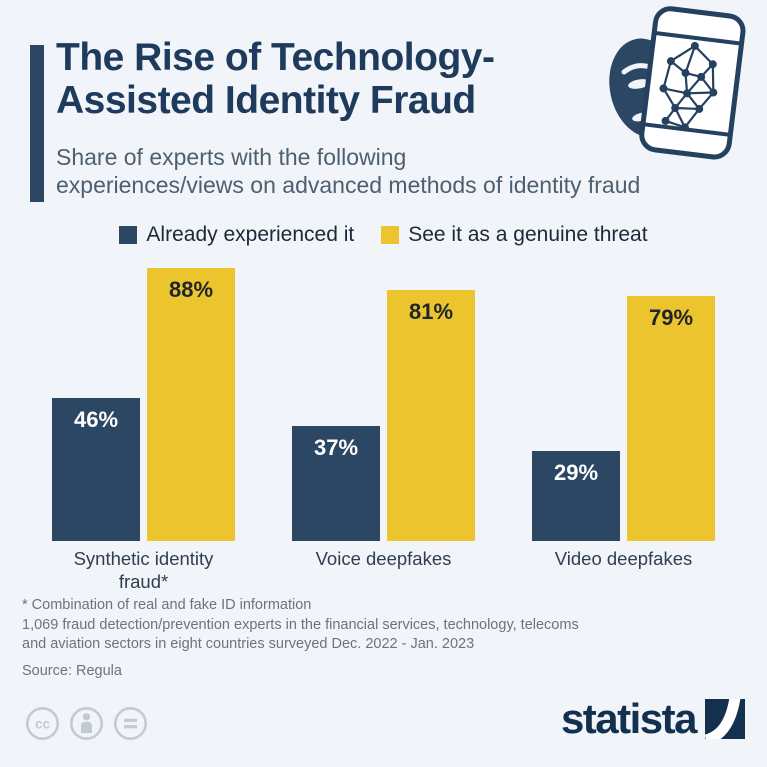 The height and width of the screenshot is (767, 767). Describe the element at coordinates (96, 419) in the screenshot. I see `bar-value-label: 46%` at that location.